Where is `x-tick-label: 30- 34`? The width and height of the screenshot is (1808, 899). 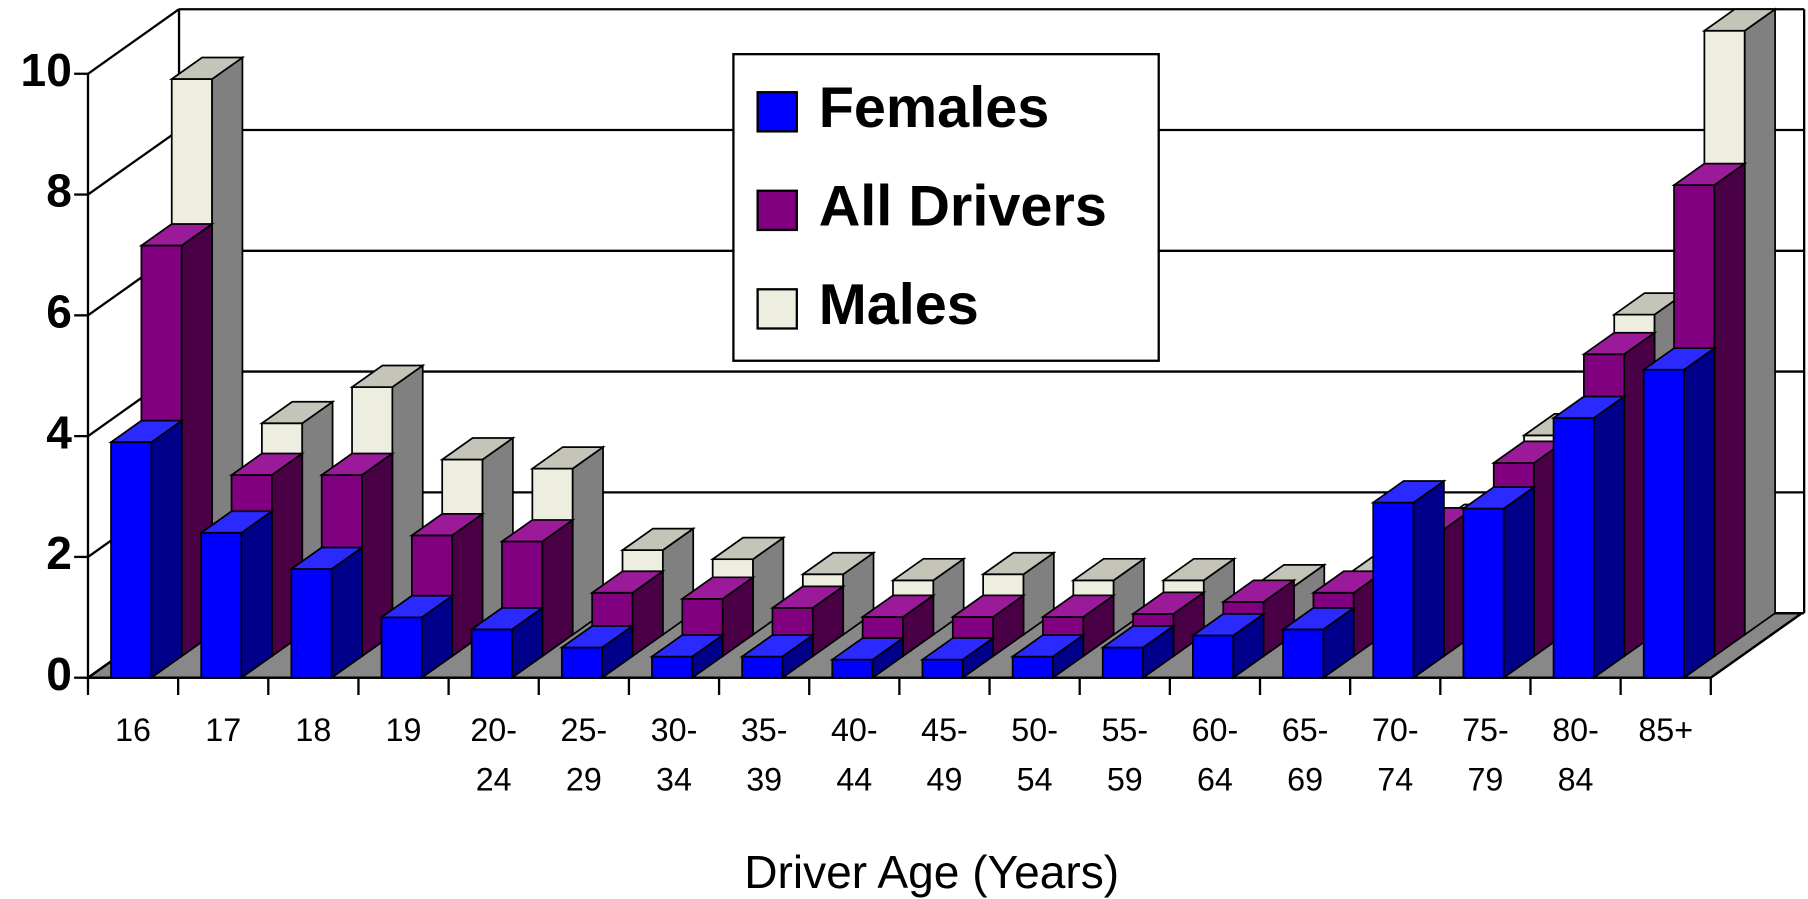
x-tick-label: 30- 34 is located at coordinates (674, 755).